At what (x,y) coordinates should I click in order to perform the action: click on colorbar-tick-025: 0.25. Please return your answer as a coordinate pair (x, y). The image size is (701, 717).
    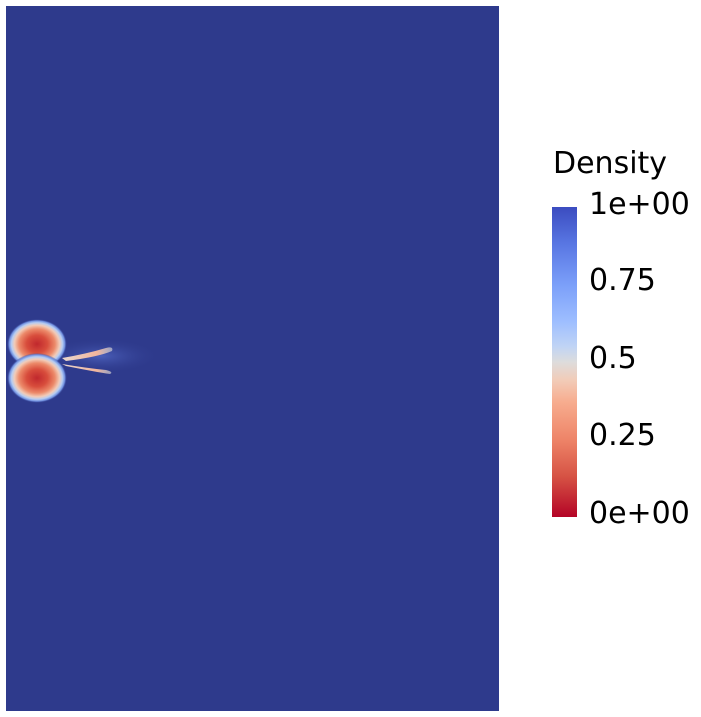
    Looking at the image, I should click on (622, 435).